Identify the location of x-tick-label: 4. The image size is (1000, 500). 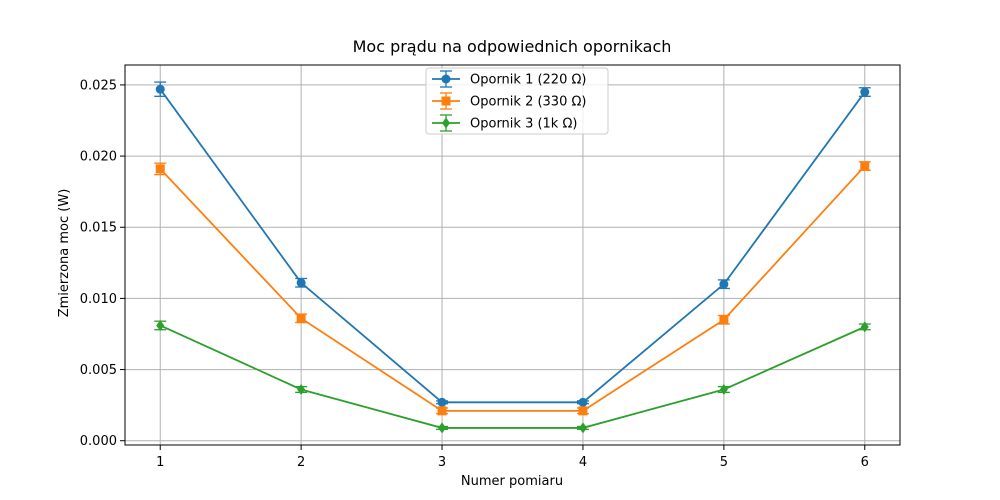
(583, 462).